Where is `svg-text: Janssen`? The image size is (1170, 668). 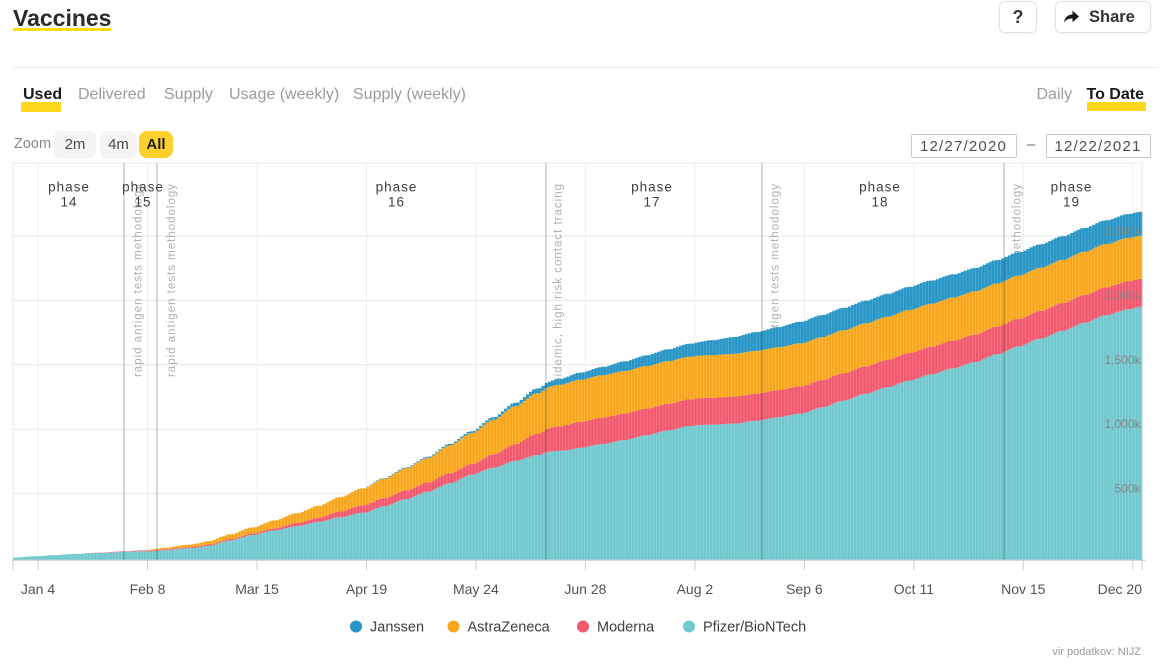
svg-text: Janssen is located at coordinates (397, 628).